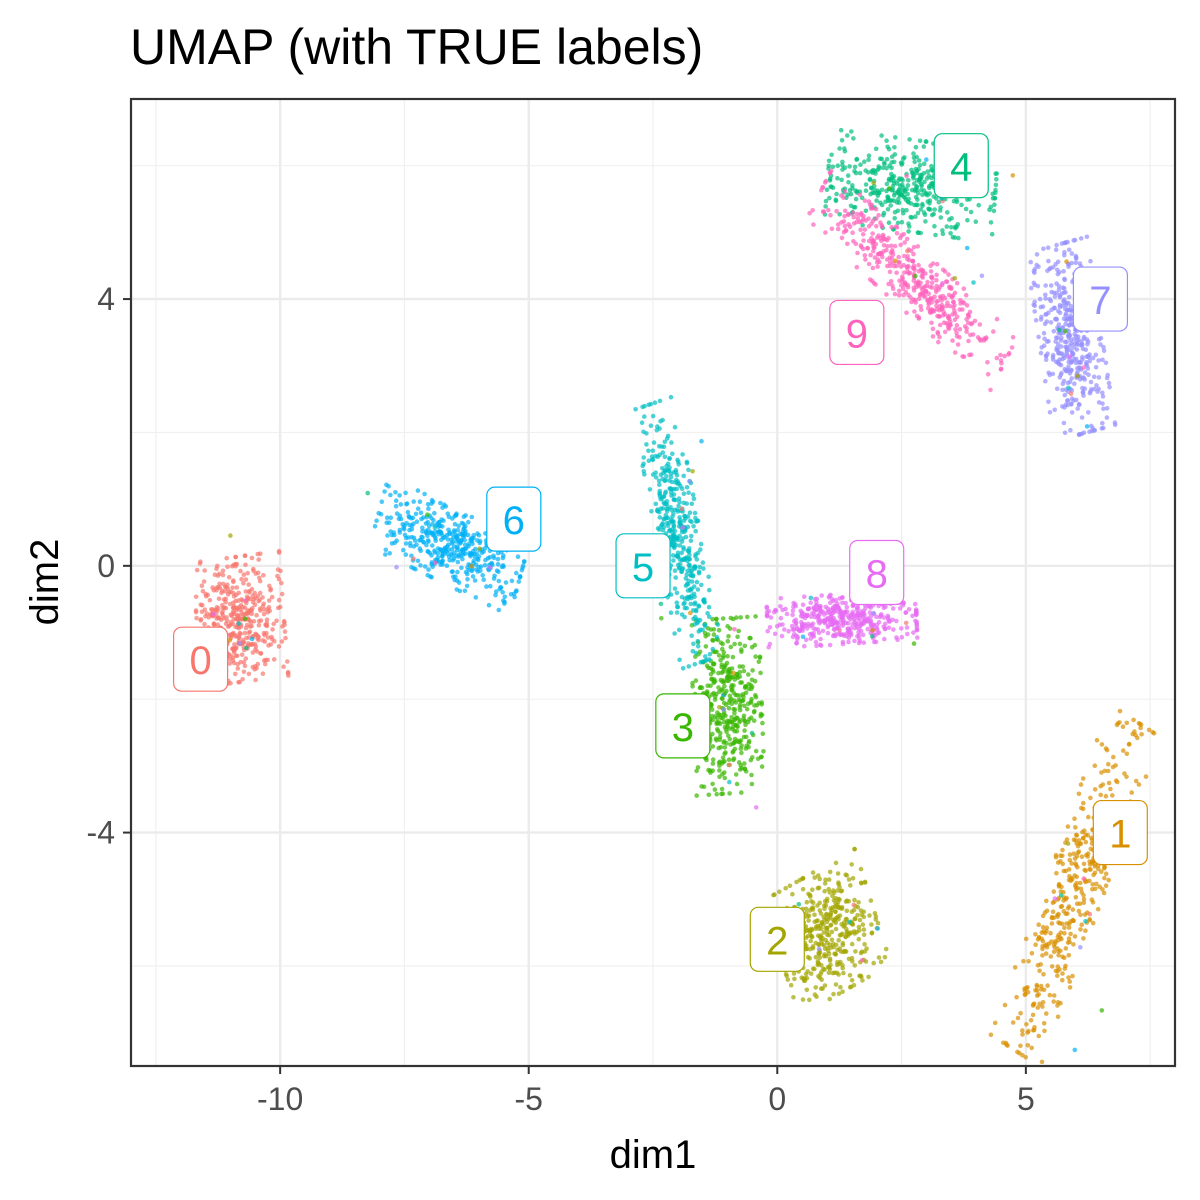 The image size is (1200, 1200). Describe the element at coordinates (106, 566) in the screenshot. I see `y-tick-label: 0` at that location.